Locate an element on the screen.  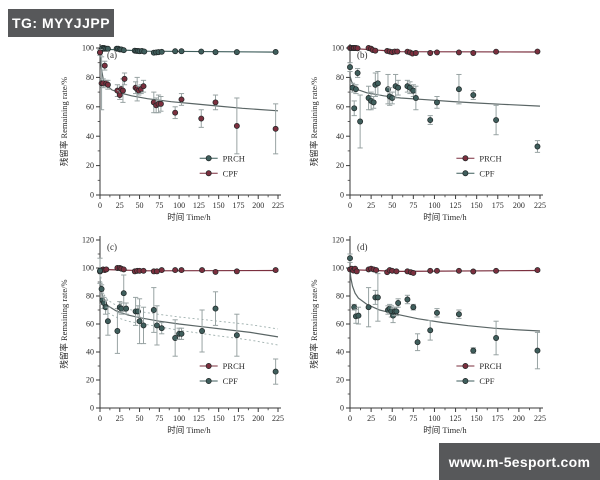
svg-text: (d) is located at coordinates (362, 247).